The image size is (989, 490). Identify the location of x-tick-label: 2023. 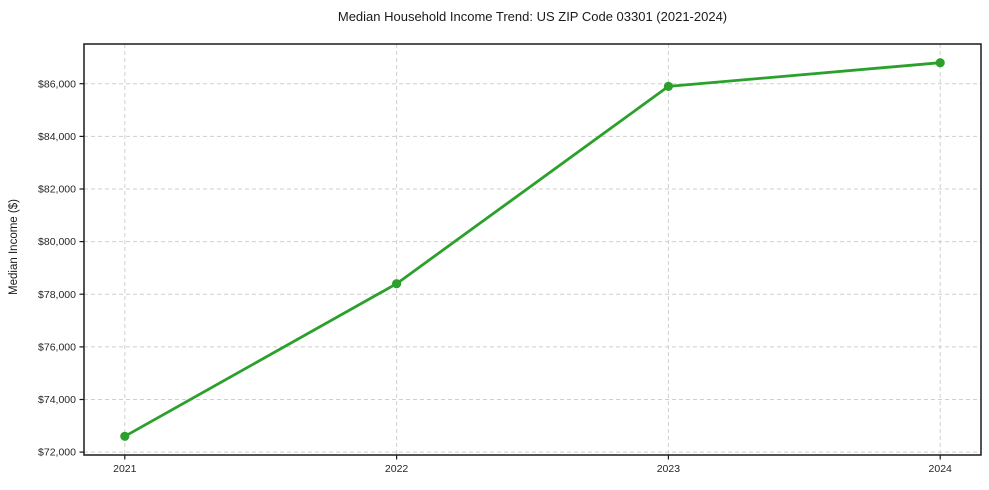
(669, 469).